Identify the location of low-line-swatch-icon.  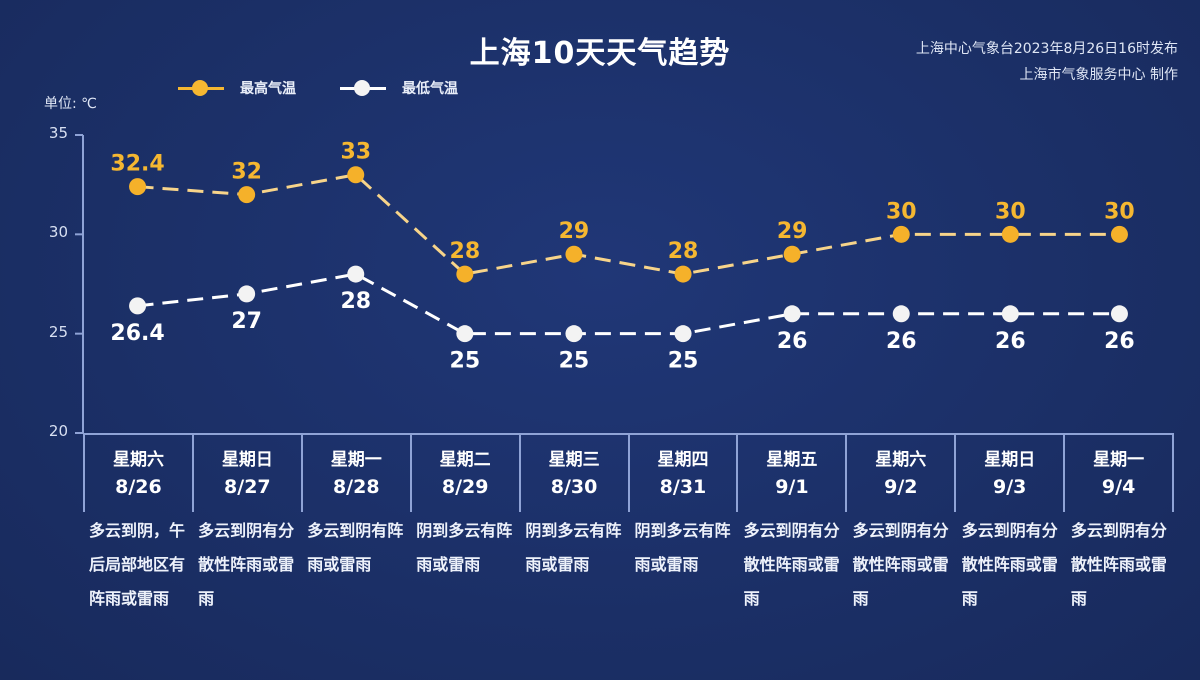
(363, 88).